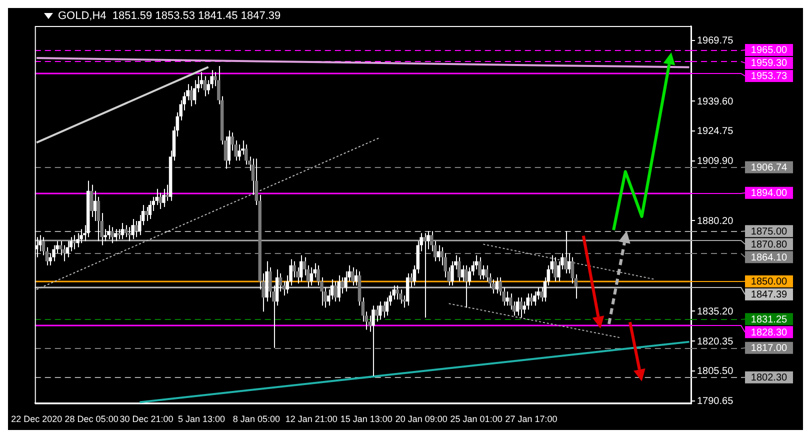 Image resolution: width=811 pixels, height=438 pixels. What do you see at coordinates (769, 282) in the screenshot?
I see `ref-line-label: 1850.00` at bounding box center [769, 282].